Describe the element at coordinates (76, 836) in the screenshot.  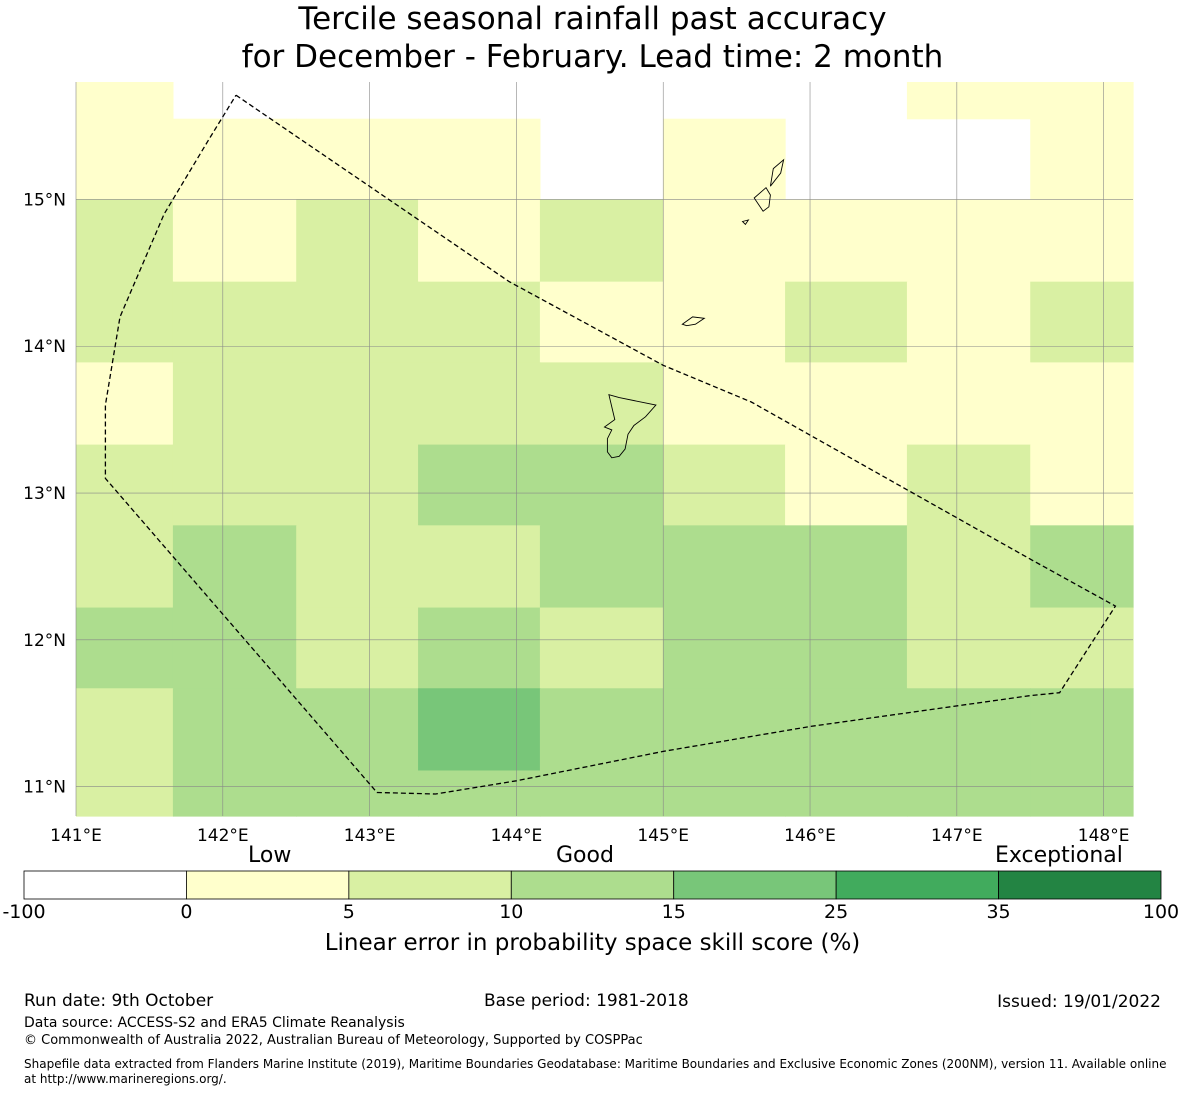
I see `x-tick-label: 141°E` at that location.